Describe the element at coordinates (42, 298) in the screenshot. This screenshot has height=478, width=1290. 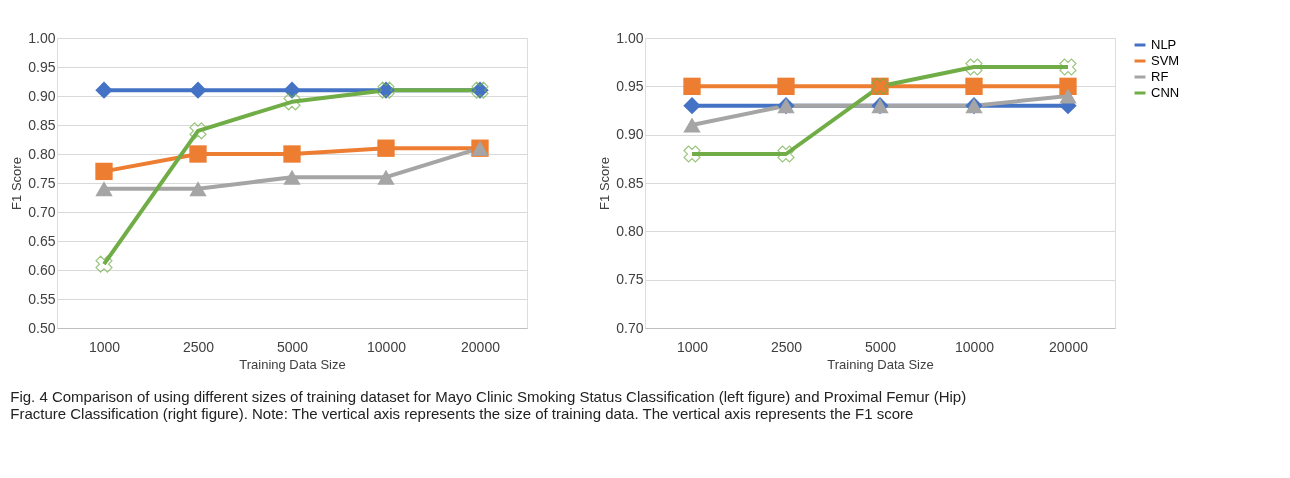
I see `y-tick-label: 0.55` at that location.